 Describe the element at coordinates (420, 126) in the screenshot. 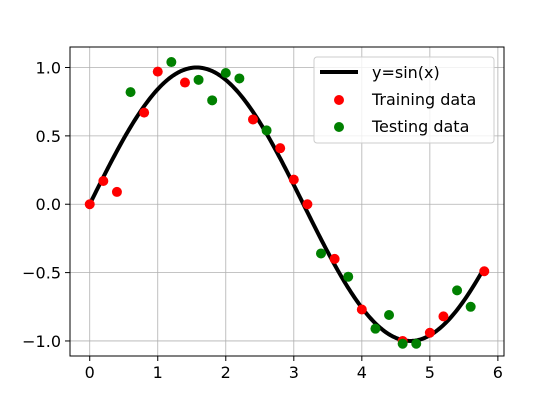

I see `legend-label-testing: Testing data` at that location.